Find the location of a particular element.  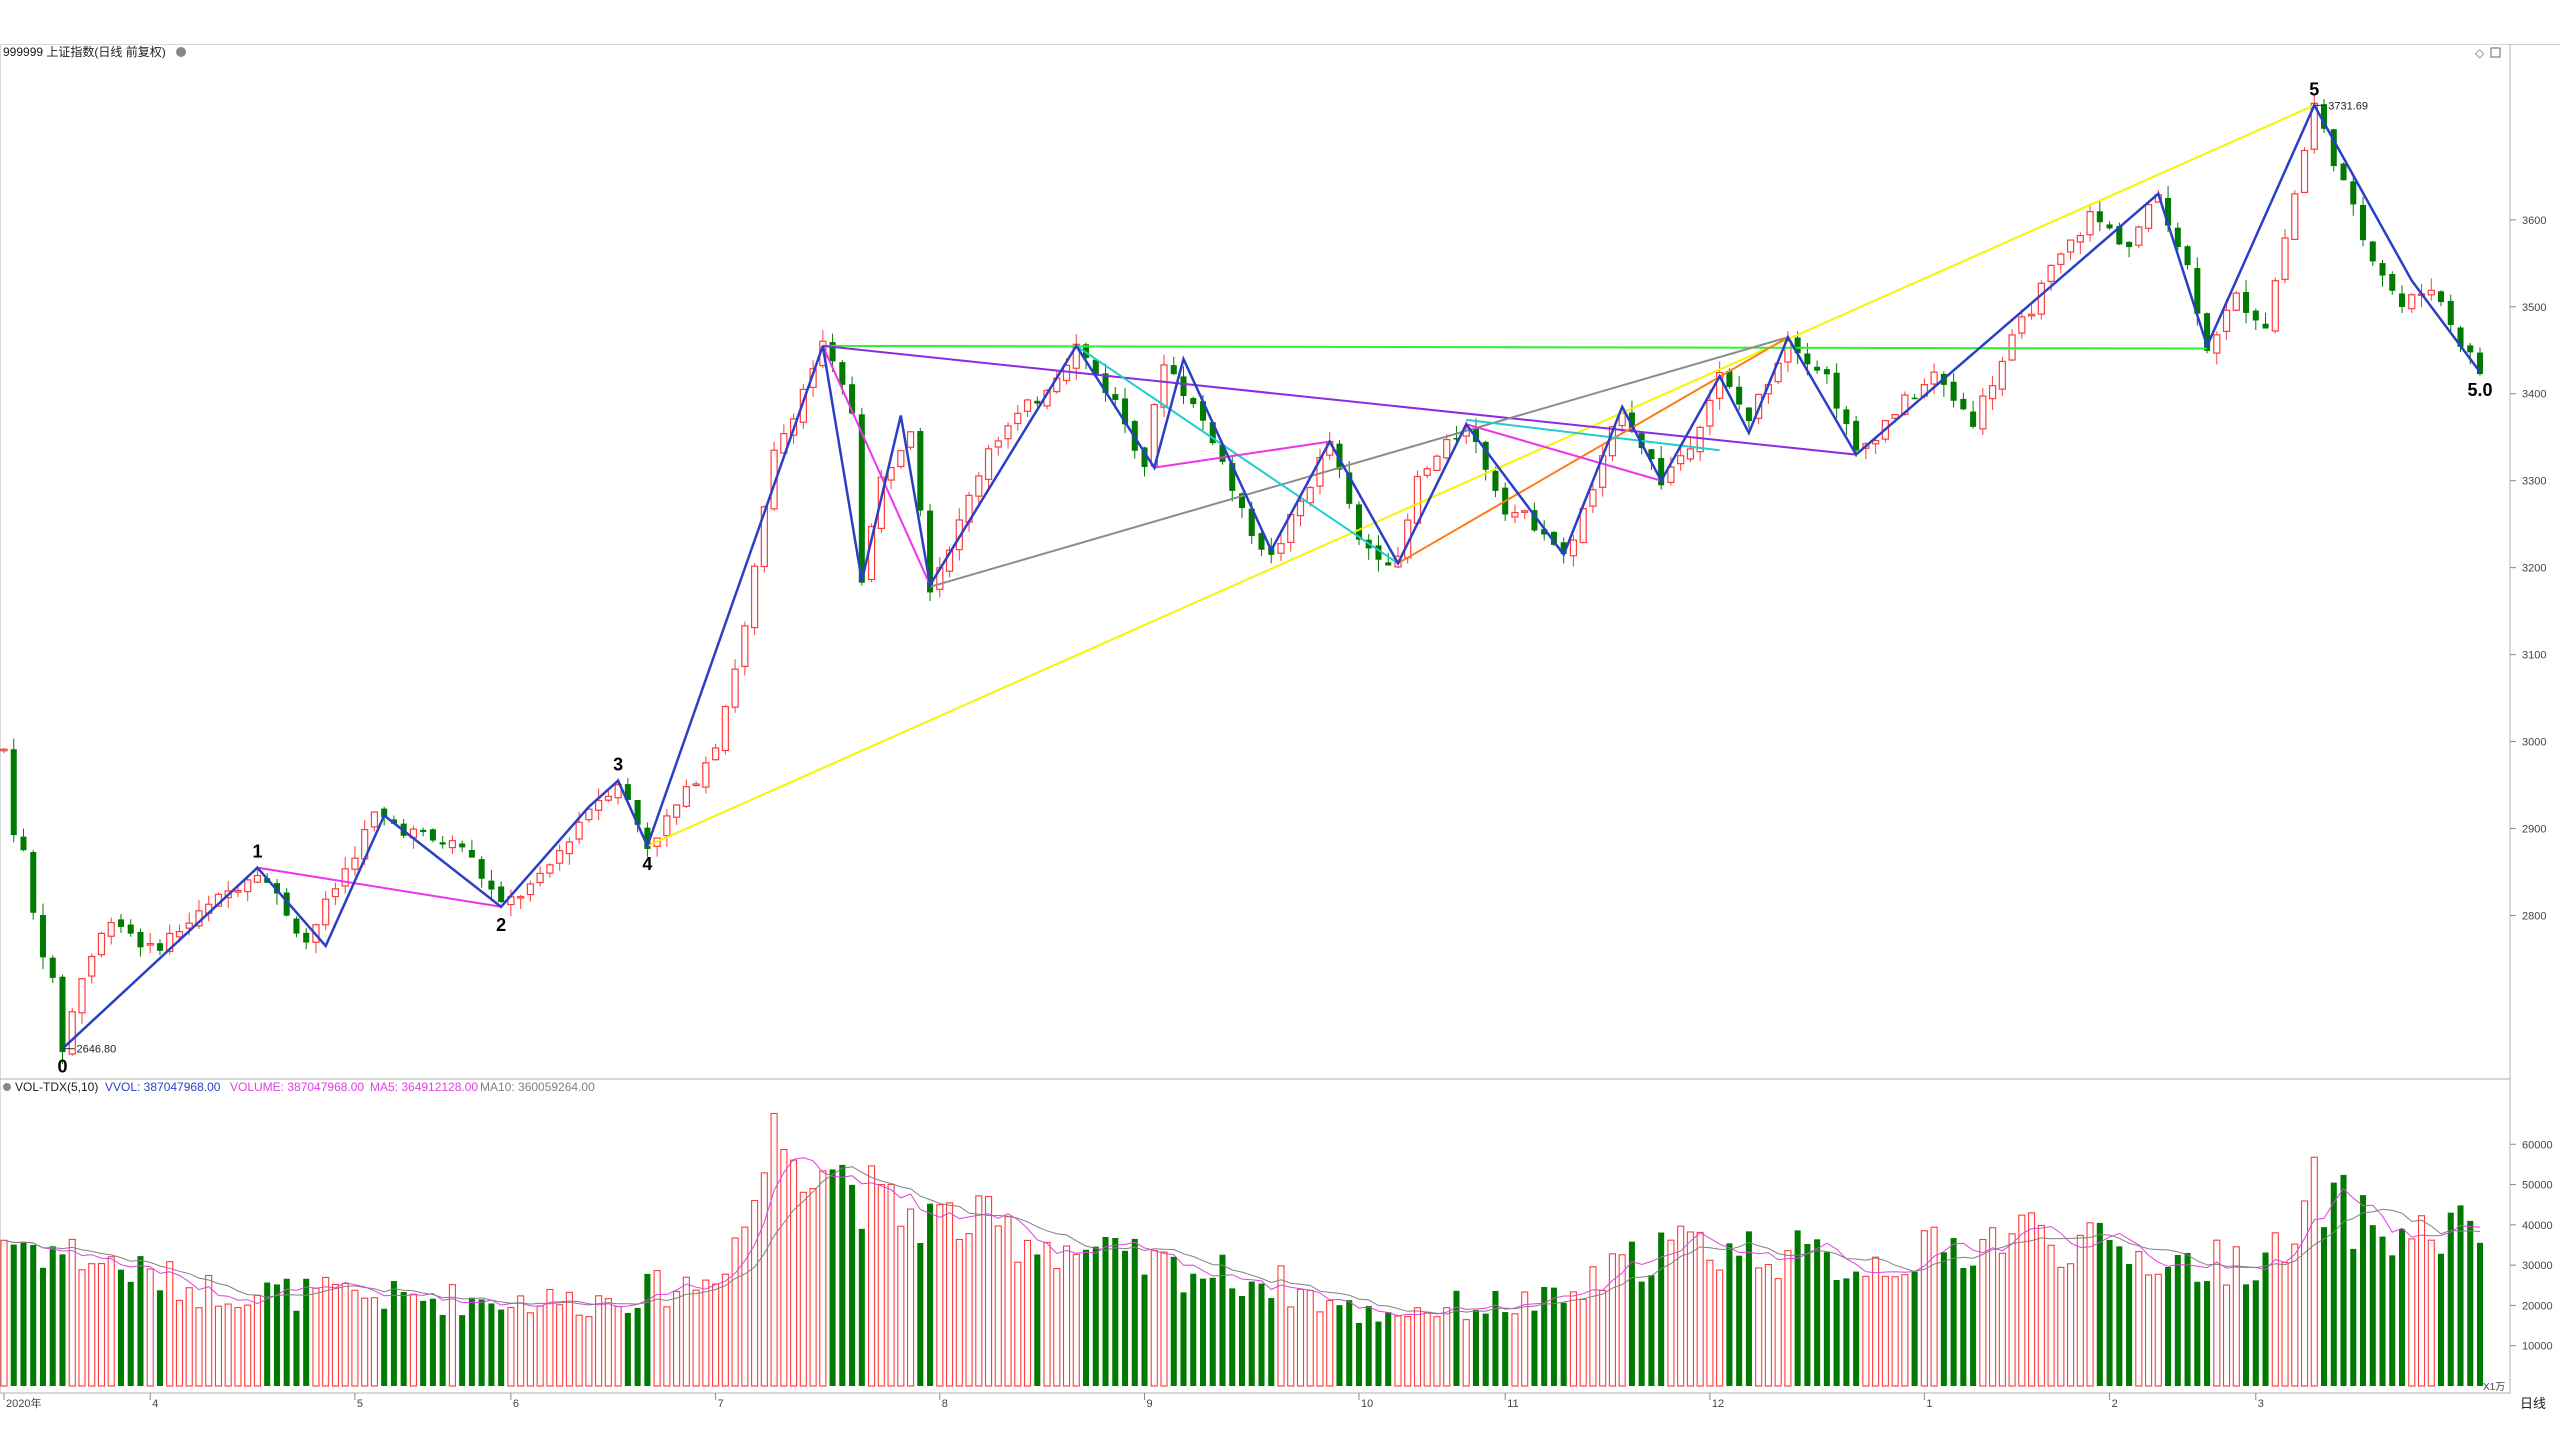

price-axis: 2800 2900 3000 3100 3200 3300 3400 3500 3600 is located at coordinates (2528, 568).